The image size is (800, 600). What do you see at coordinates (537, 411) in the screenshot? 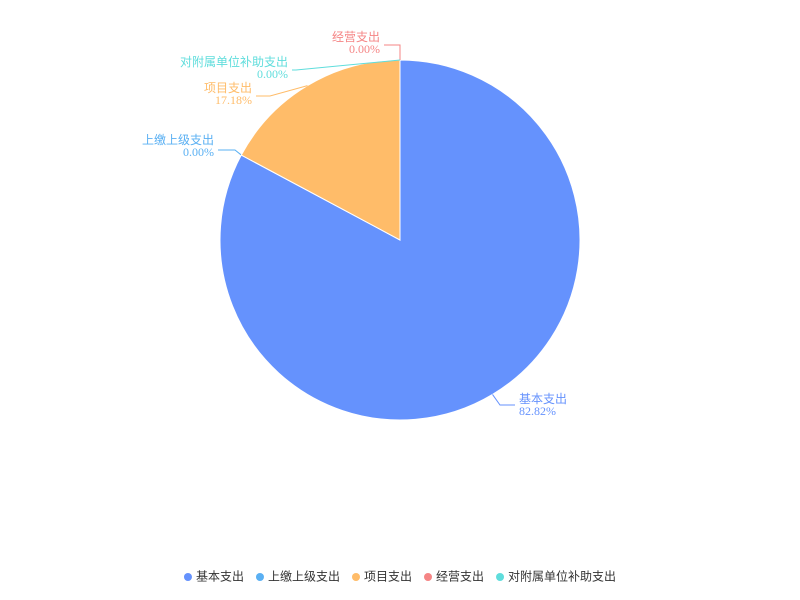
I see `slice-value-label: 82.82%` at bounding box center [537, 411].